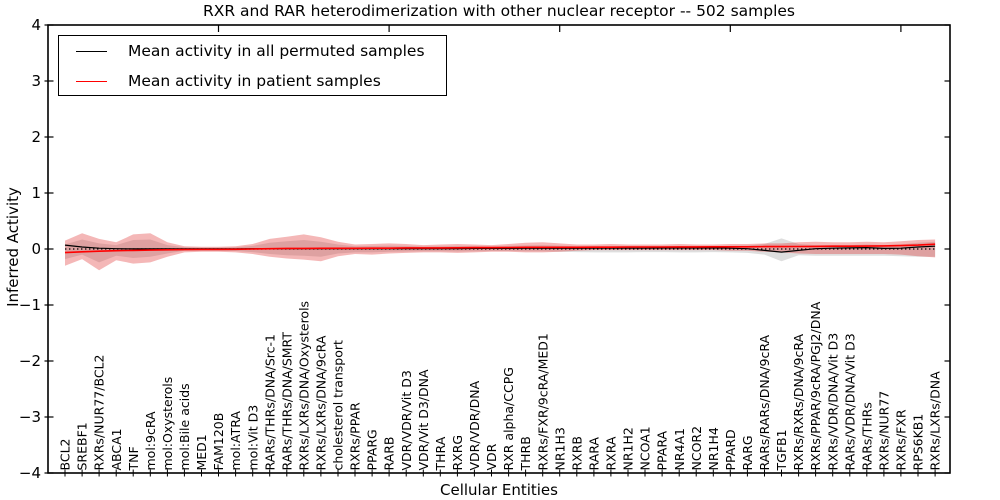 Image resolution: width=1000 pixels, height=500 pixels. I want to click on x-category-label: VDR/Vit D3/DNA, so click(423, 419).